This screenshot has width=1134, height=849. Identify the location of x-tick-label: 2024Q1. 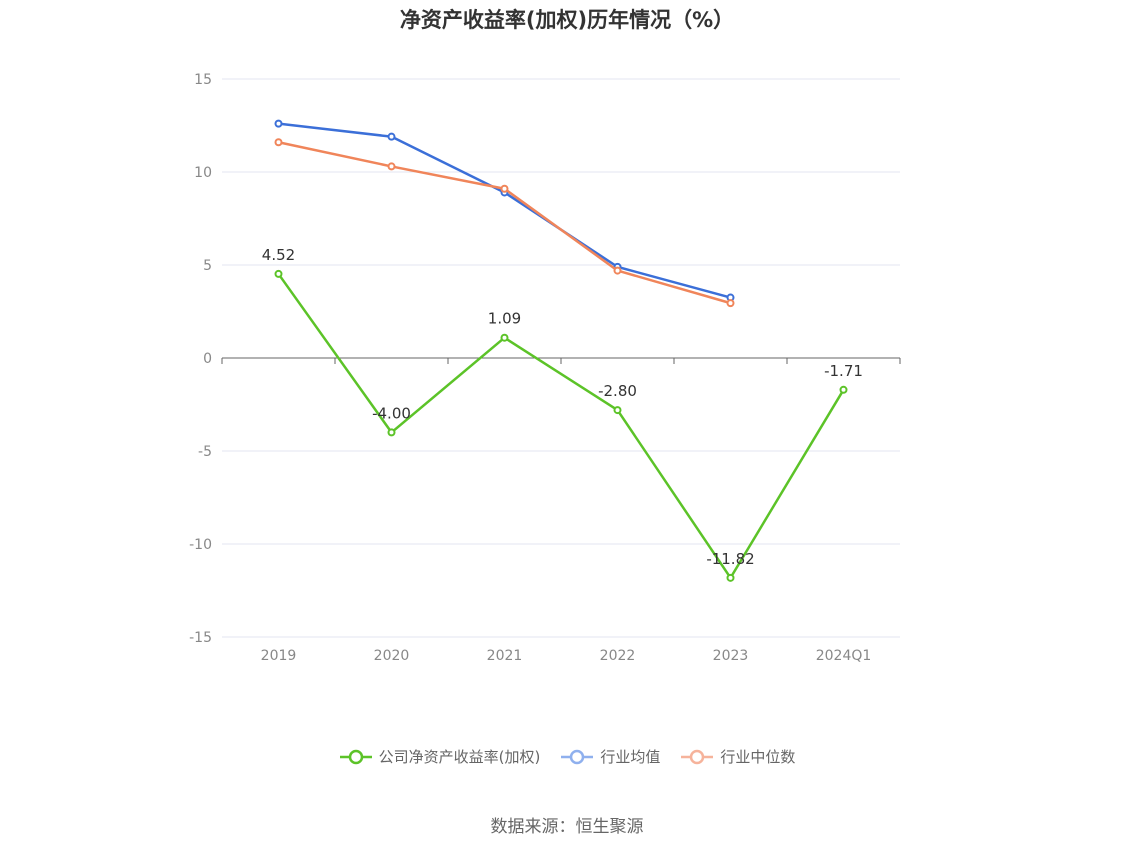
(844, 656).